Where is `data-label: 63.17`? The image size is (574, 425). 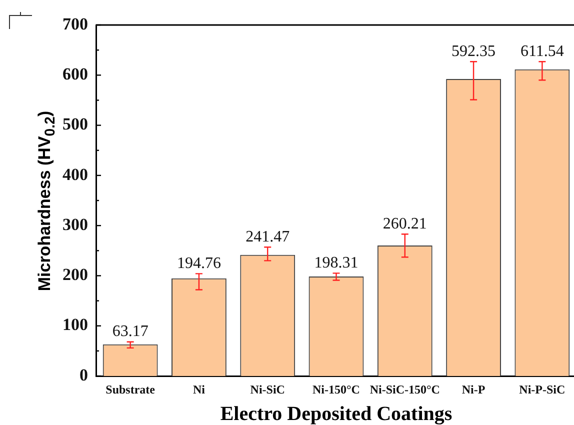 data-label: 63.17 is located at coordinates (130, 331).